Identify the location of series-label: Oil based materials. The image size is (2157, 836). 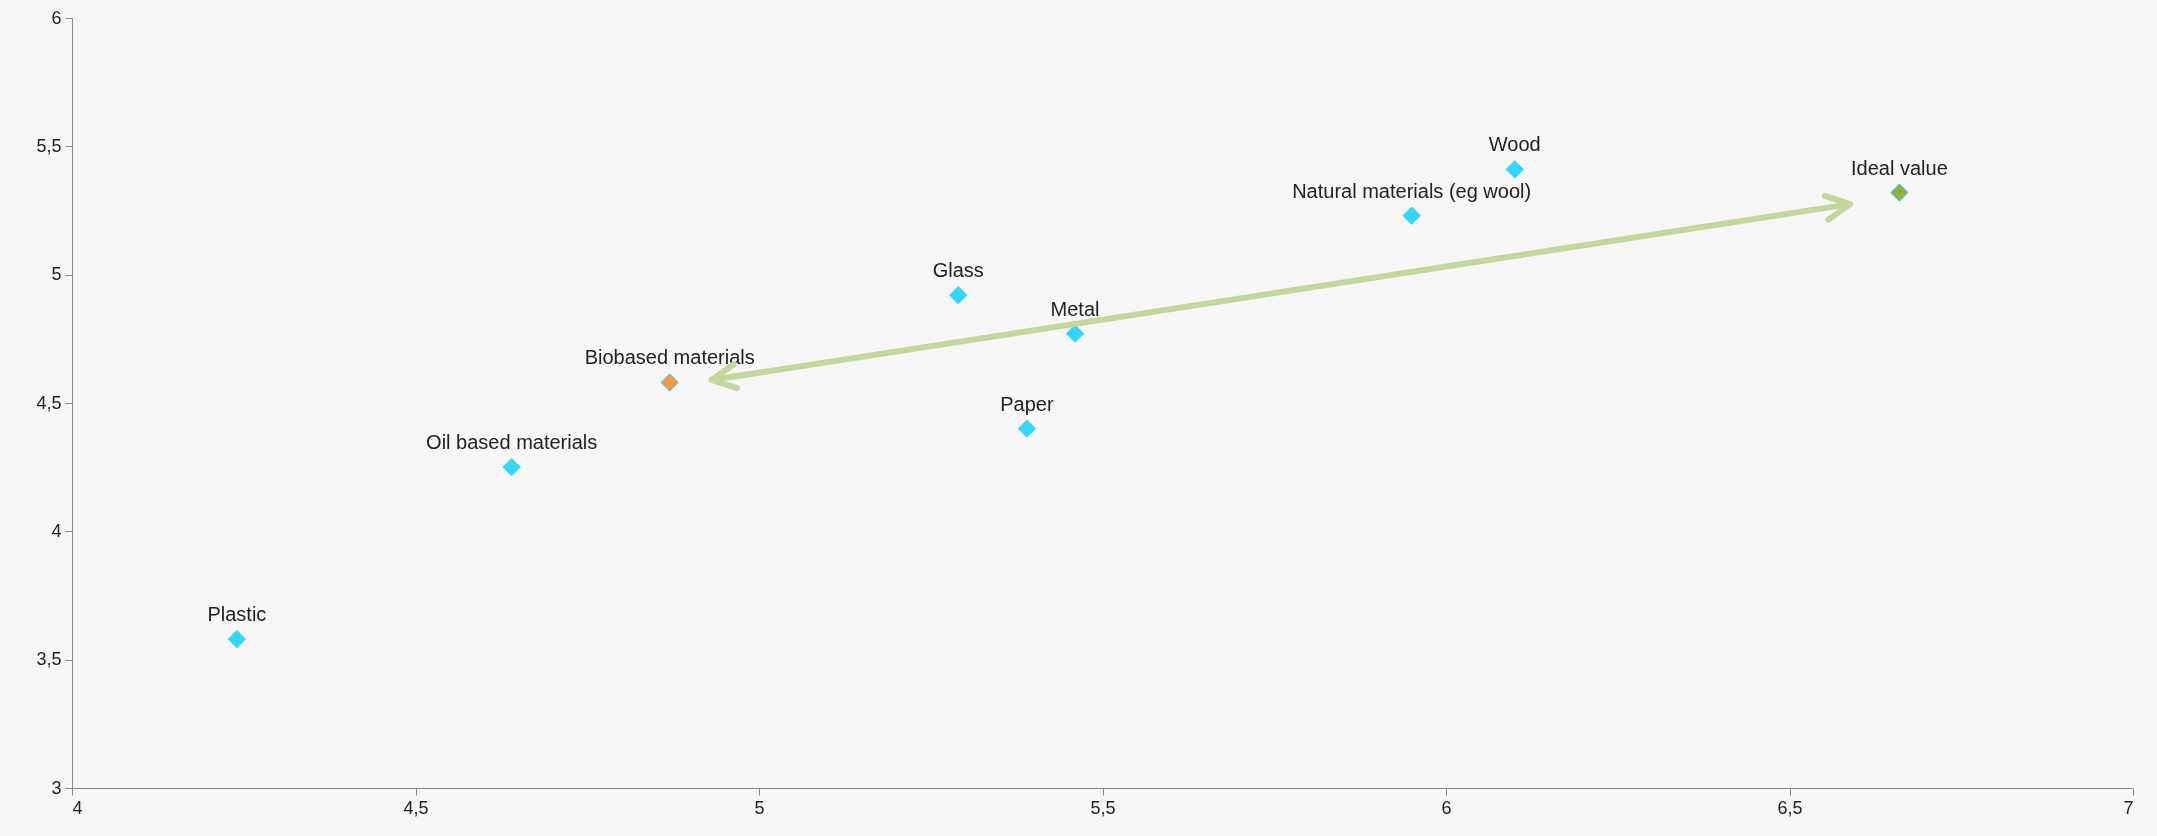
(512, 442).